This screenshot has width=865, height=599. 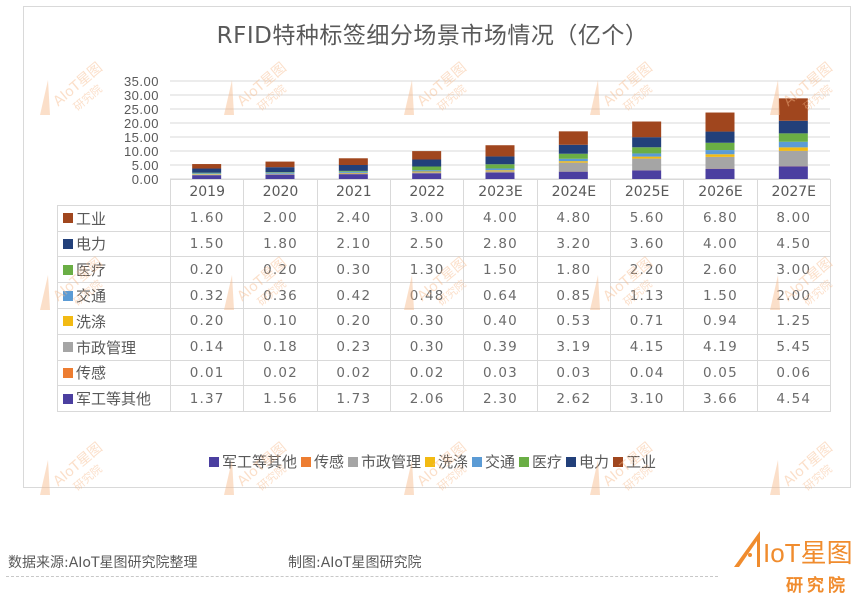 What do you see at coordinates (427, 244) in the screenshot?
I see `data-label: 2.50` at bounding box center [427, 244].